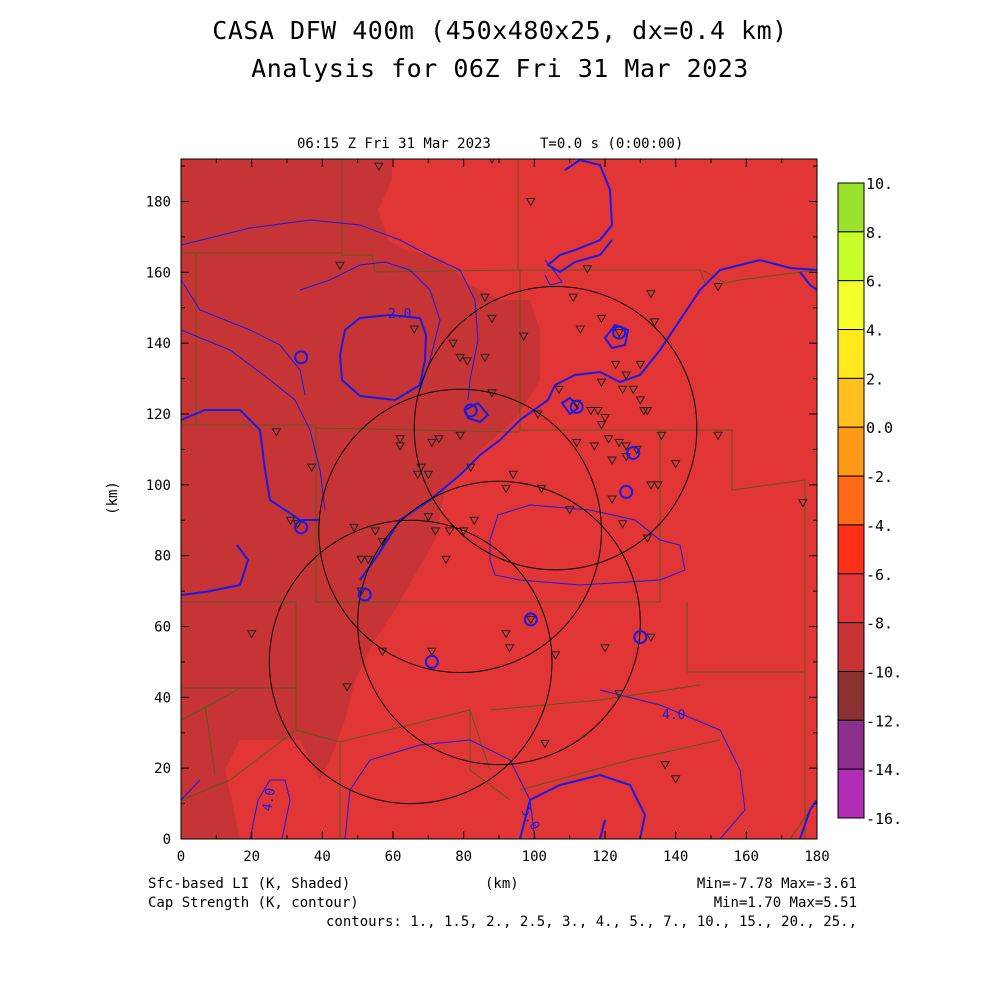 The height and width of the screenshot is (1000, 1000). What do you see at coordinates (879, 477) in the screenshot?
I see `colorbar-label: -2.` at bounding box center [879, 477].